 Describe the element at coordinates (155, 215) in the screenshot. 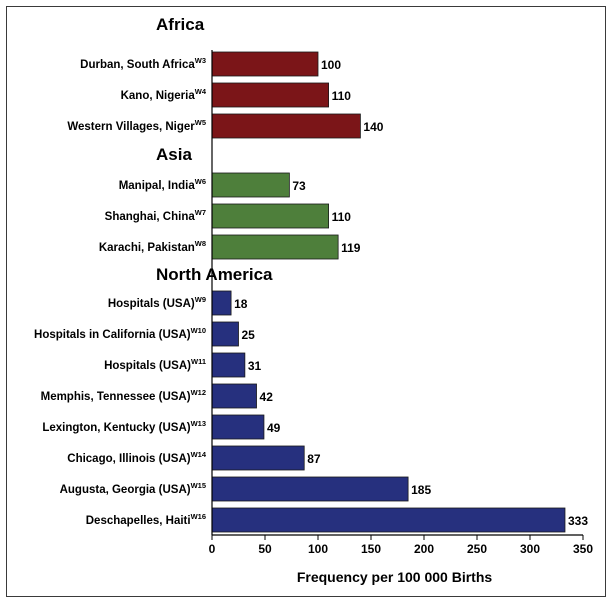

I see `category-label: Shanghai, ChinaW7` at that location.